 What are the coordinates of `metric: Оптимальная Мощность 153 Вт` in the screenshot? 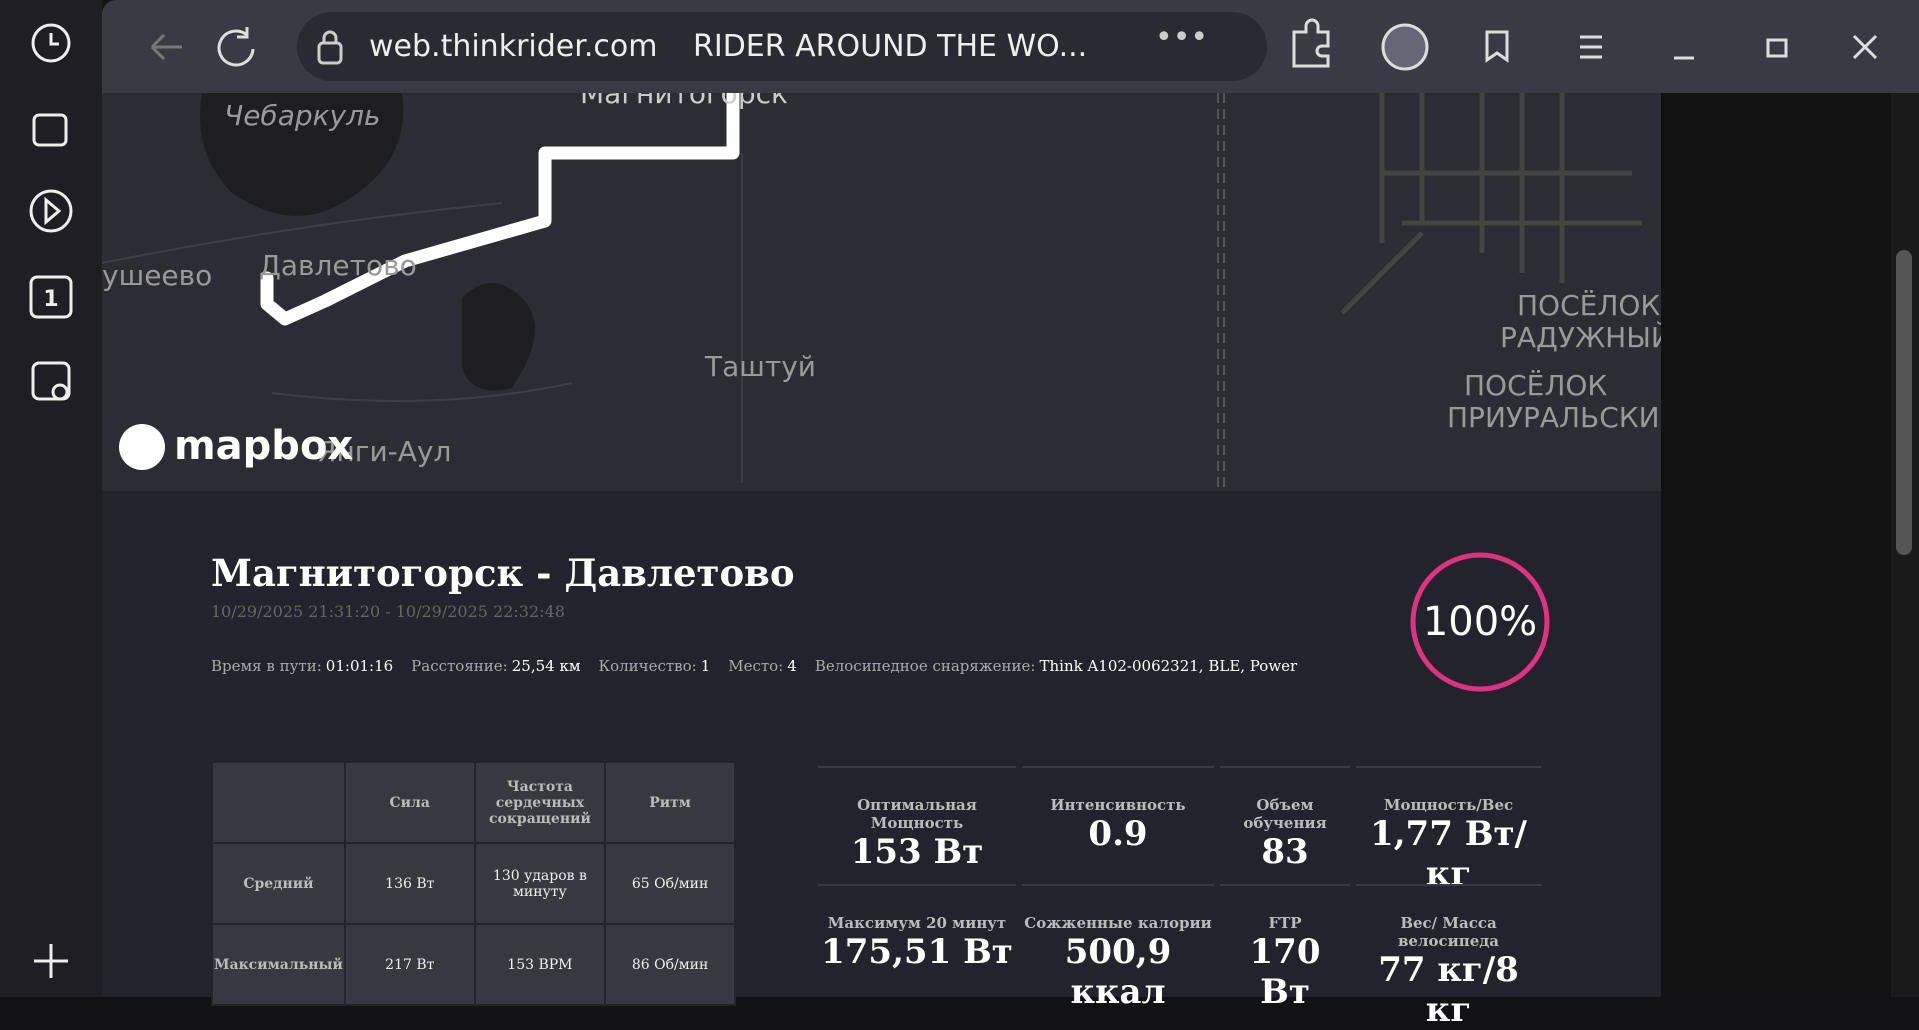 It's located at (917, 825).